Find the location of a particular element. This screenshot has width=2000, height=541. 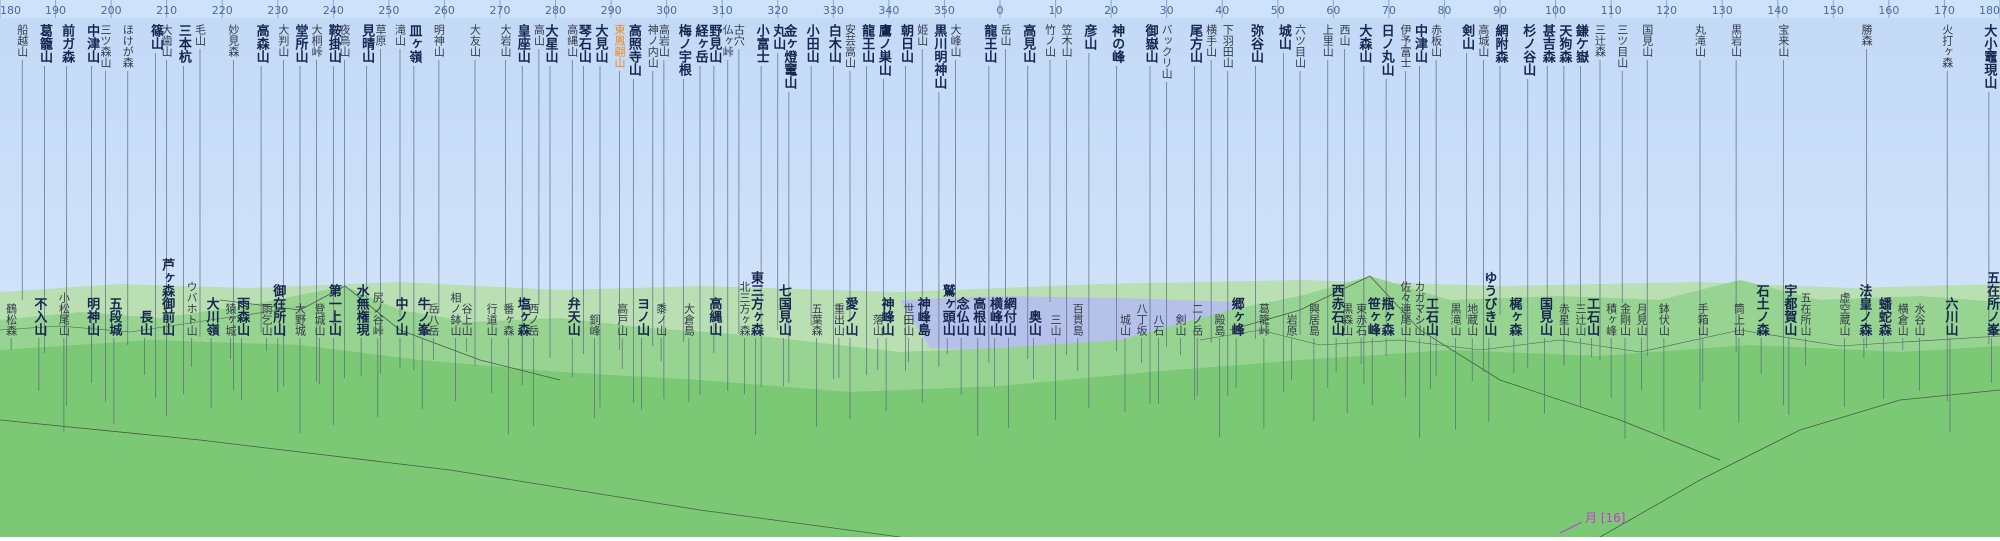

peak-name: 笹ヶ峰 is located at coordinates (1373, 316).